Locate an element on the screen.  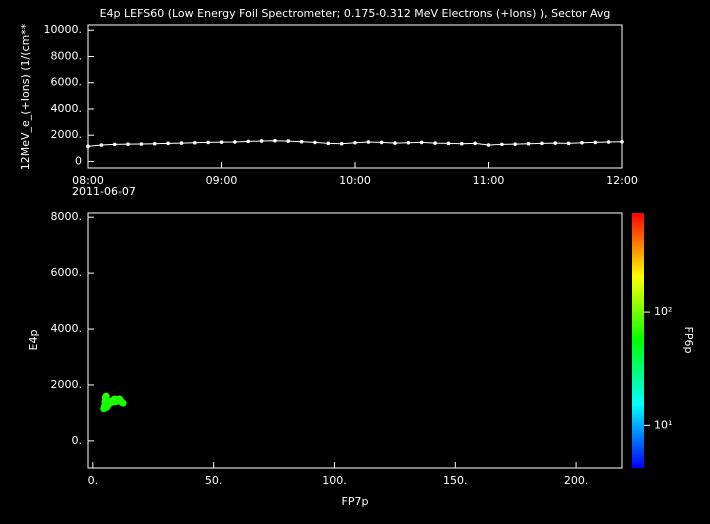
colorbar is located at coordinates (638, 340).